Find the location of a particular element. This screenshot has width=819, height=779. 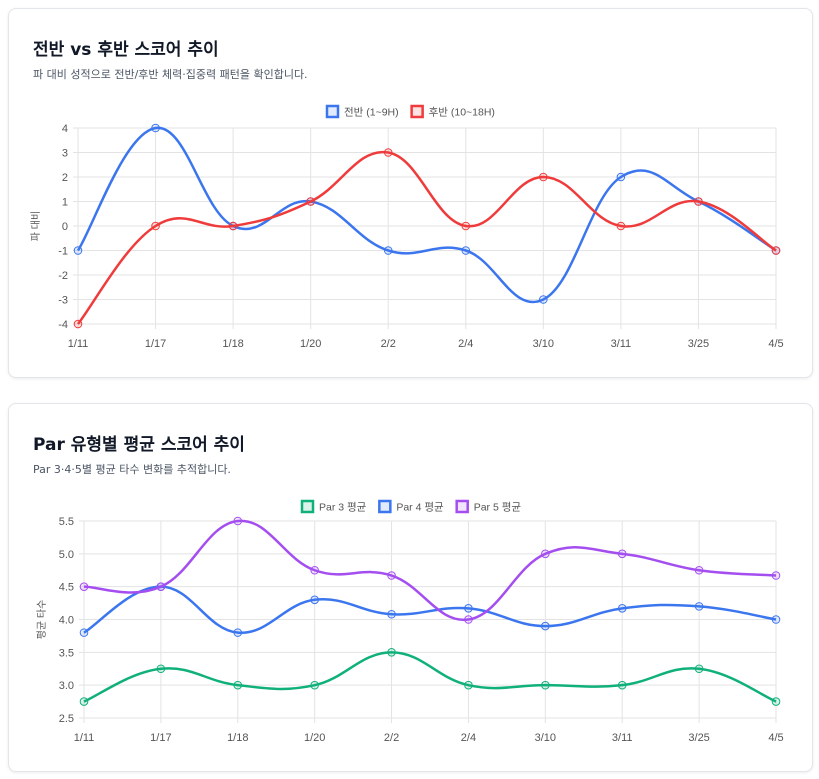

y-tick-label: -3 is located at coordinates (63, 301).